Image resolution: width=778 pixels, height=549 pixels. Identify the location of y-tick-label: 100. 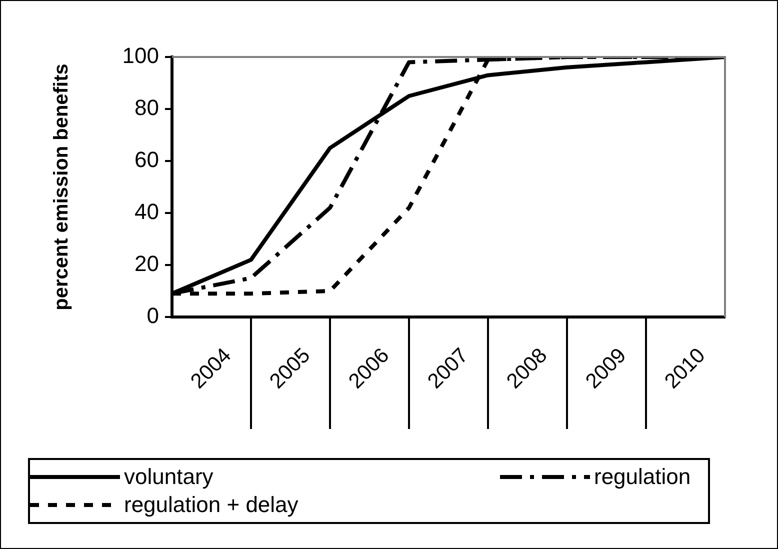
(140, 55).